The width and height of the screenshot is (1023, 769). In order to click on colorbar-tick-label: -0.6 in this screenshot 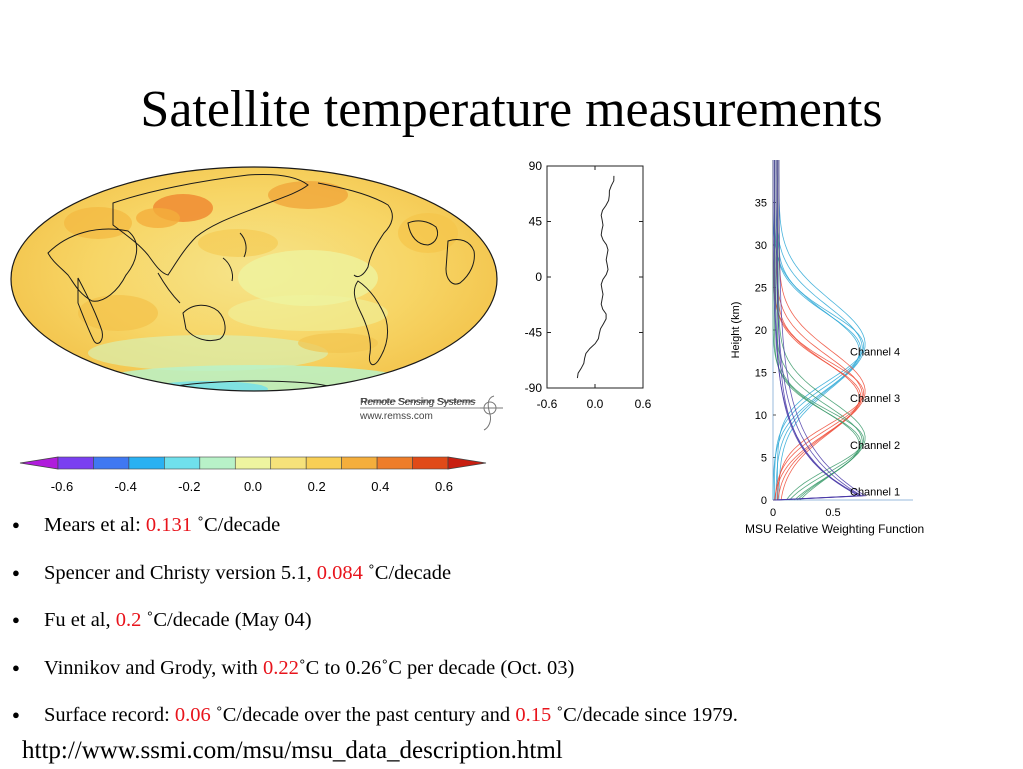, I will do `click(62, 486)`.